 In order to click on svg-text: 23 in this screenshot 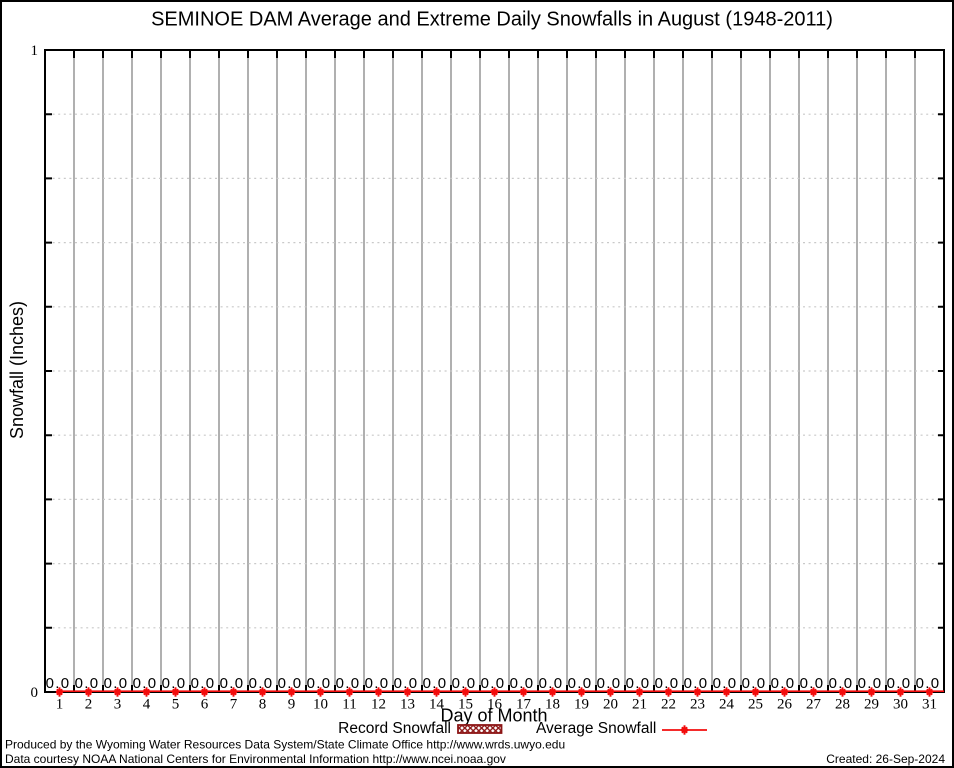, I will do `click(697, 705)`.